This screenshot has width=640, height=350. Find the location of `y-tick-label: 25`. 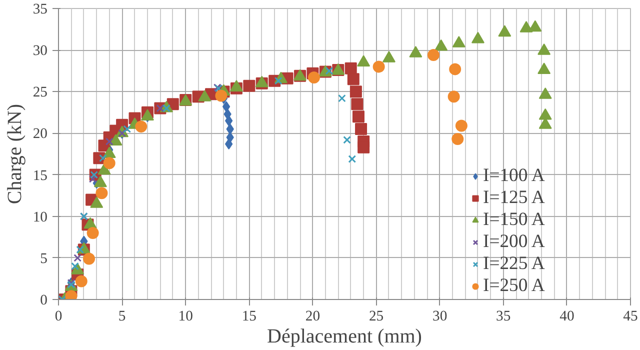

y-tick-label: 25 is located at coordinates (40, 92).